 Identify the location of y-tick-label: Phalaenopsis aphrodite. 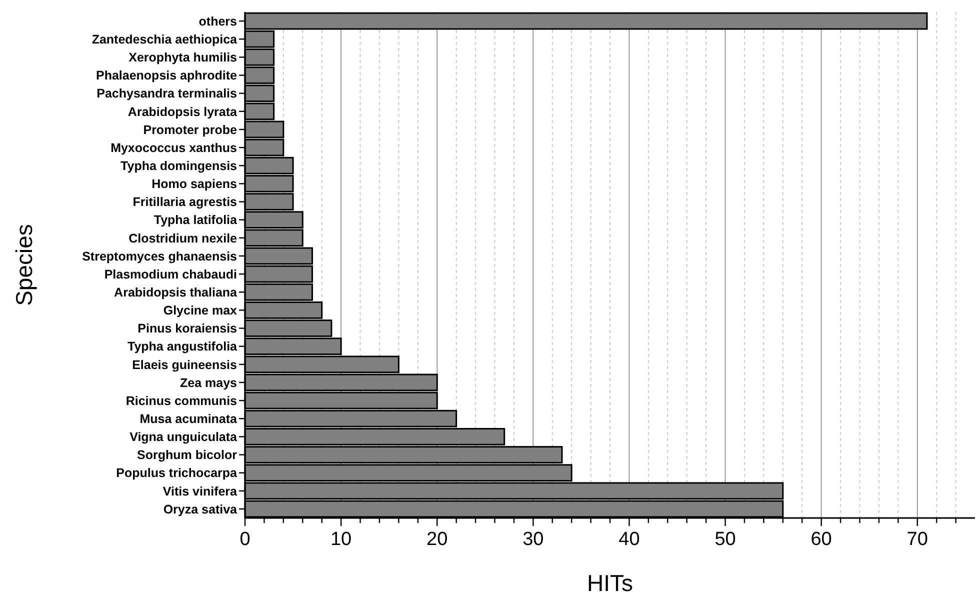
(167, 75).